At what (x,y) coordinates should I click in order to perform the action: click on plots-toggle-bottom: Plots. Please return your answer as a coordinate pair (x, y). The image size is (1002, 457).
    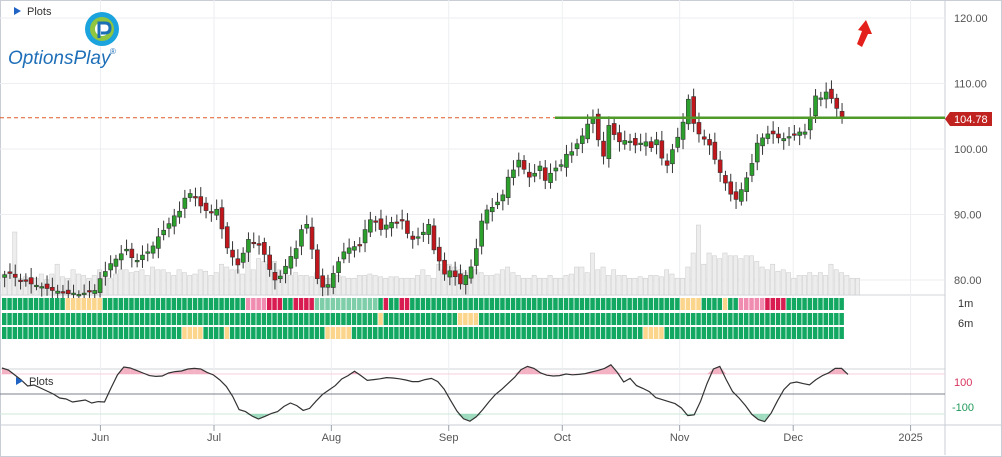
    Looking at the image, I should click on (35, 382).